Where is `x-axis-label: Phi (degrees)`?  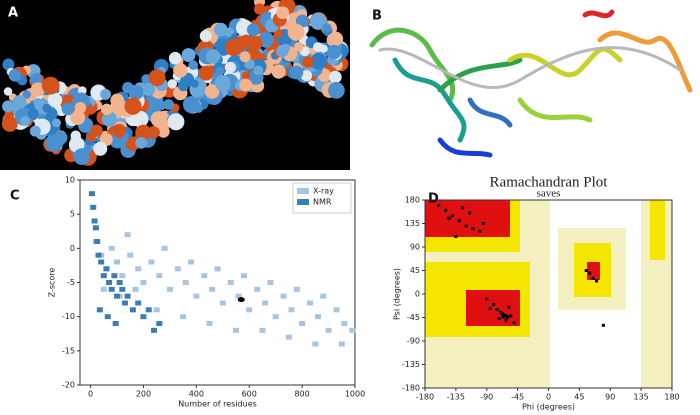 x-axis-label: Phi (degrees) is located at coordinates (548, 407).